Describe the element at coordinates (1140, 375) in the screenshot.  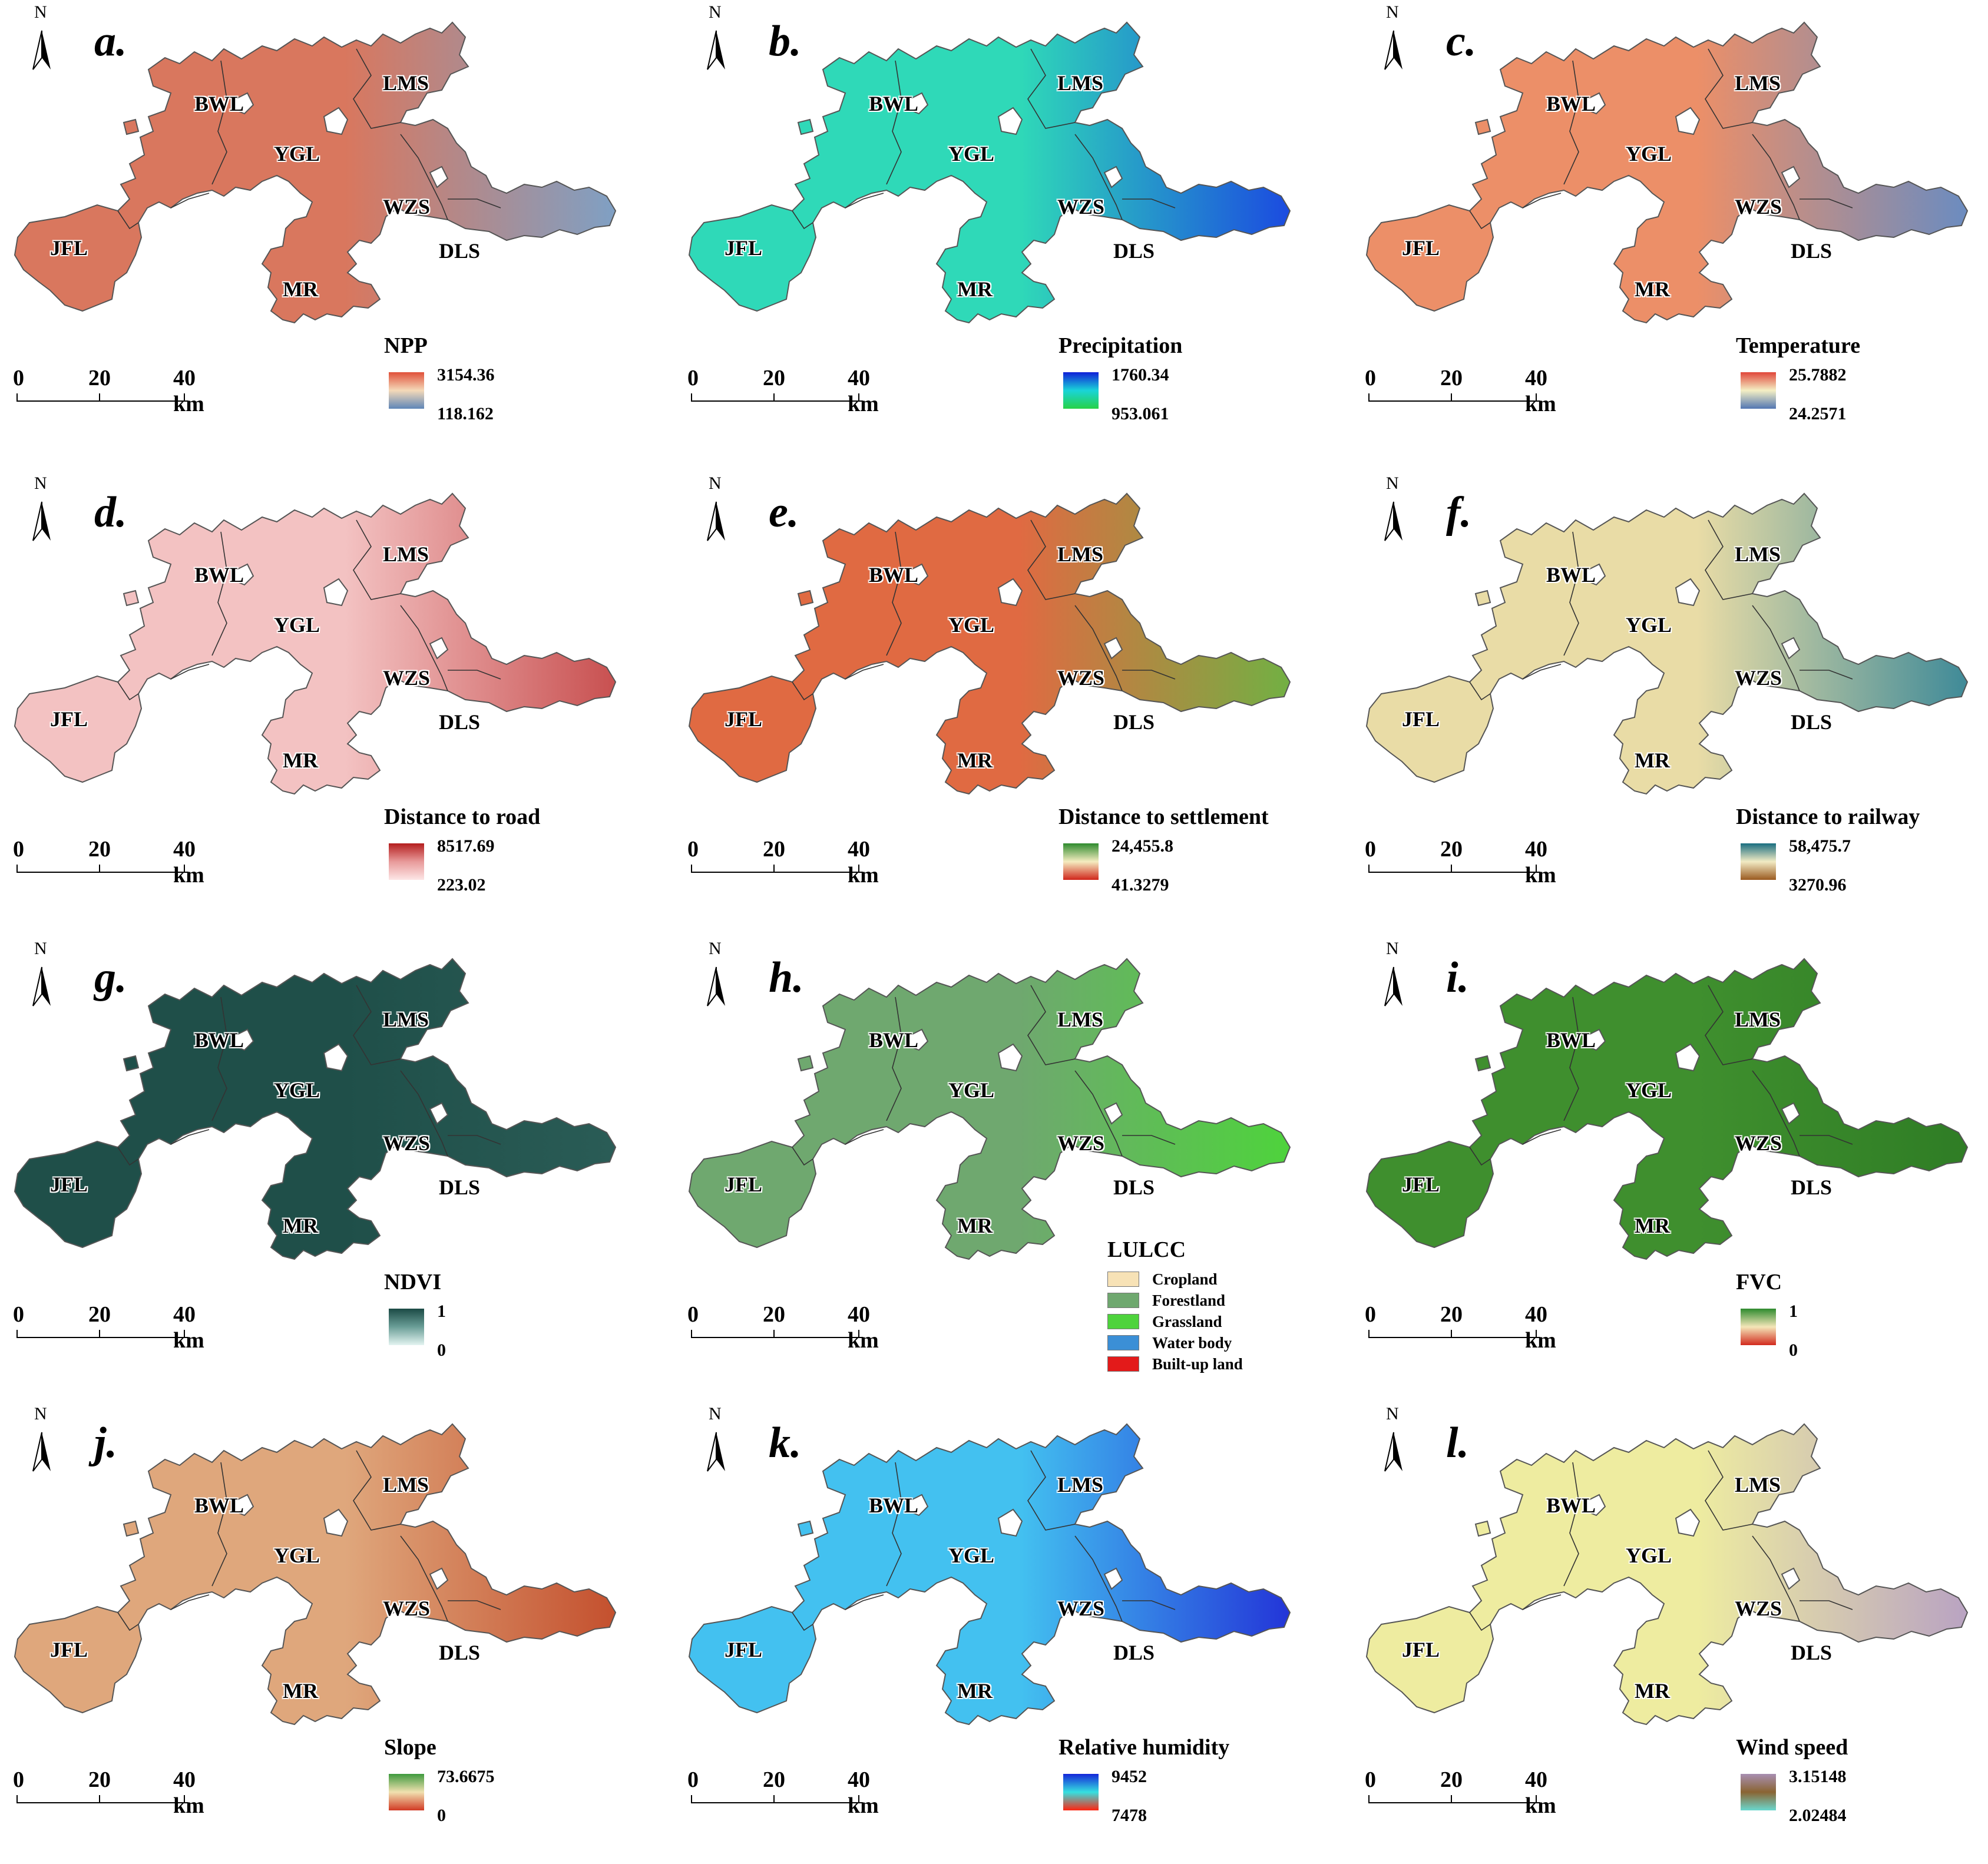
I see `legend-max-value: 1760.34` at that location.